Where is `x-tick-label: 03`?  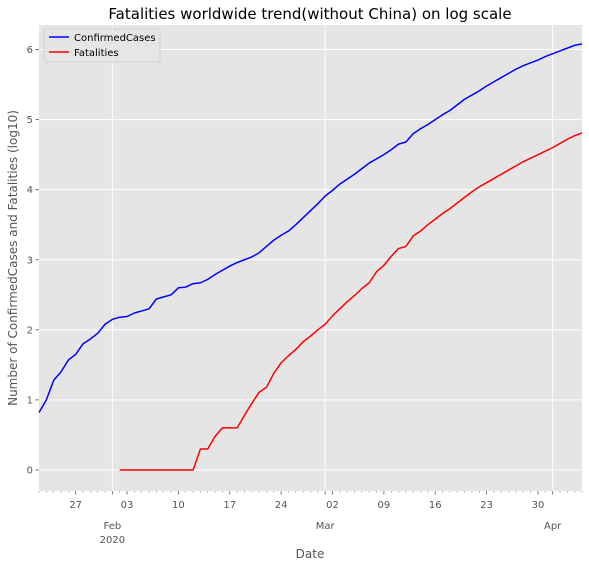 x-tick-label: 03 is located at coordinates (127, 505).